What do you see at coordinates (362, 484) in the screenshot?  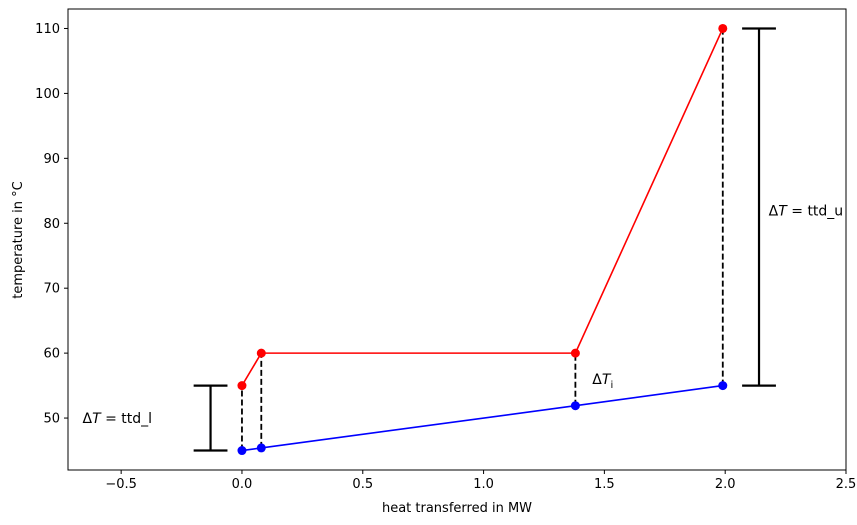 I see `x-tick-label-2: 0.5` at bounding box center [362, 484].